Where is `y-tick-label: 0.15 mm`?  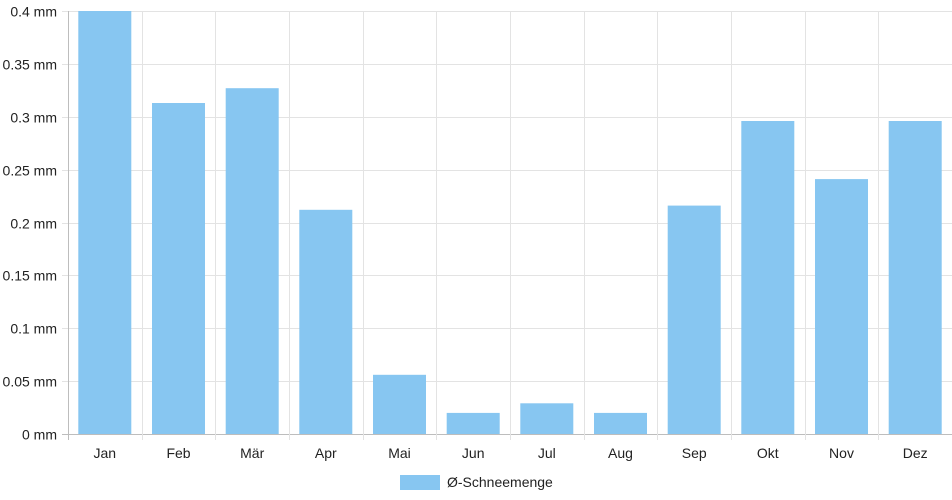
y-tick-label: 0.15 mm is located at coordinates (30, 276).